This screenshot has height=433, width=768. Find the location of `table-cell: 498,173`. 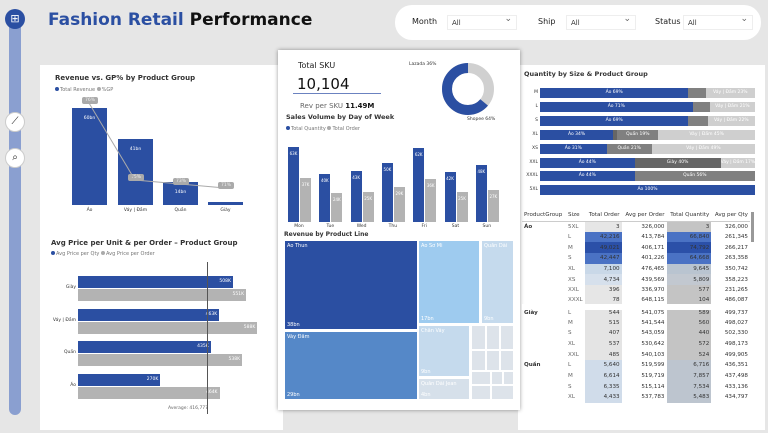

table-cell: 498,173 is located at coordinates (736, 343).